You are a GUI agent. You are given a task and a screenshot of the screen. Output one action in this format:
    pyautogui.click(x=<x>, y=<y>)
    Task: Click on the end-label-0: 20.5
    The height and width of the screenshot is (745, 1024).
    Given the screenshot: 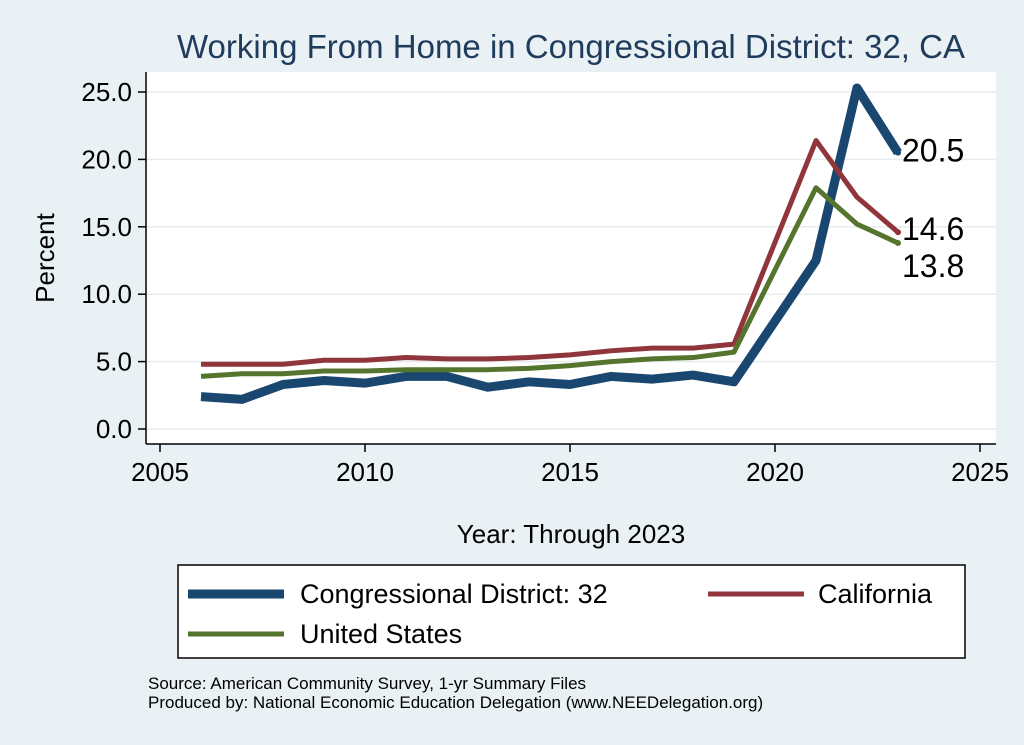 What is the action you would take?
    pyautogui.click(x=933, y=151)
    